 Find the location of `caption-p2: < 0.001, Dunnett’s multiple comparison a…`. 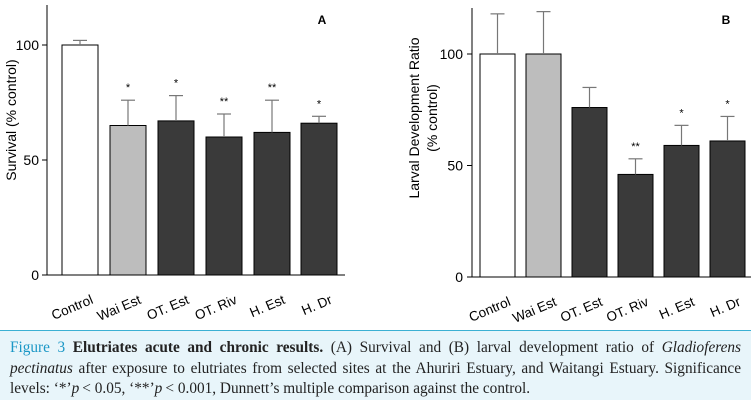

caption-p2: < 0.001, Dunnett’s multiple comparison a… is located at coordinates (346, 388).